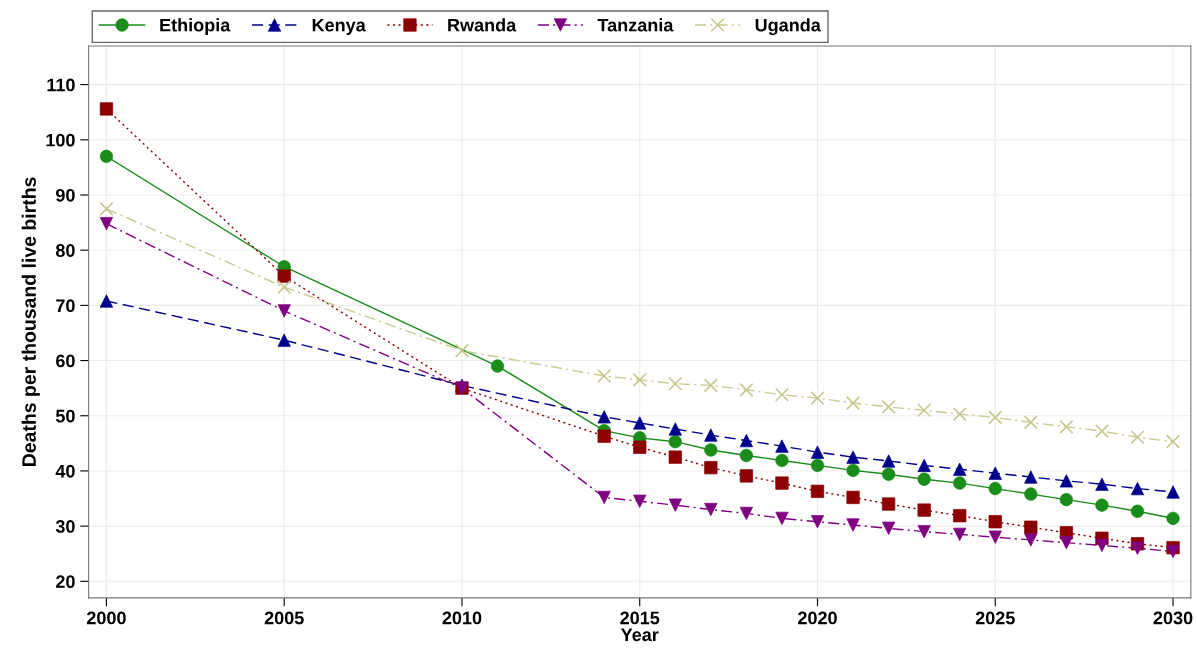  Describe the element at coordinates (65, 582) in the screenshot. I see `y-tick-label: 20` at that location.